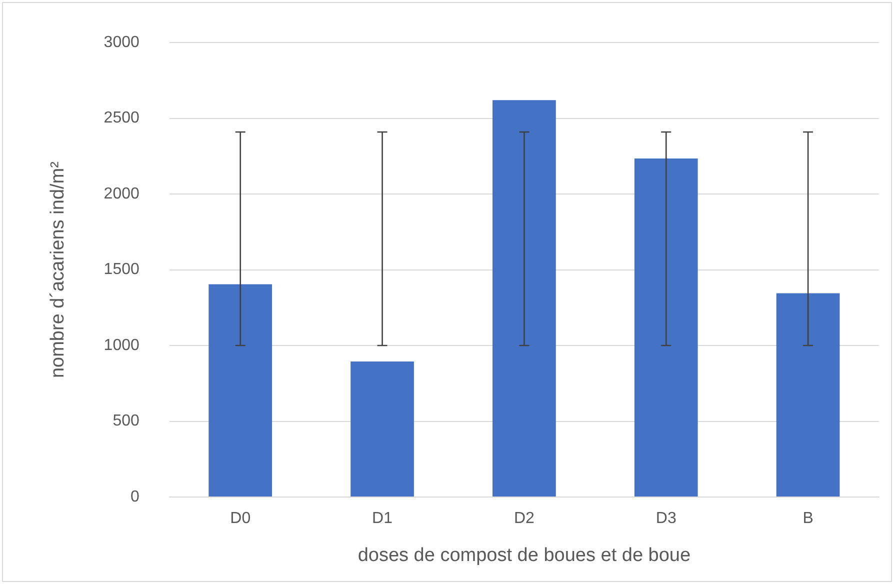 This screenshot has width=894, height=584. I want to click on y-tick-label: 0, so click(135, 497).